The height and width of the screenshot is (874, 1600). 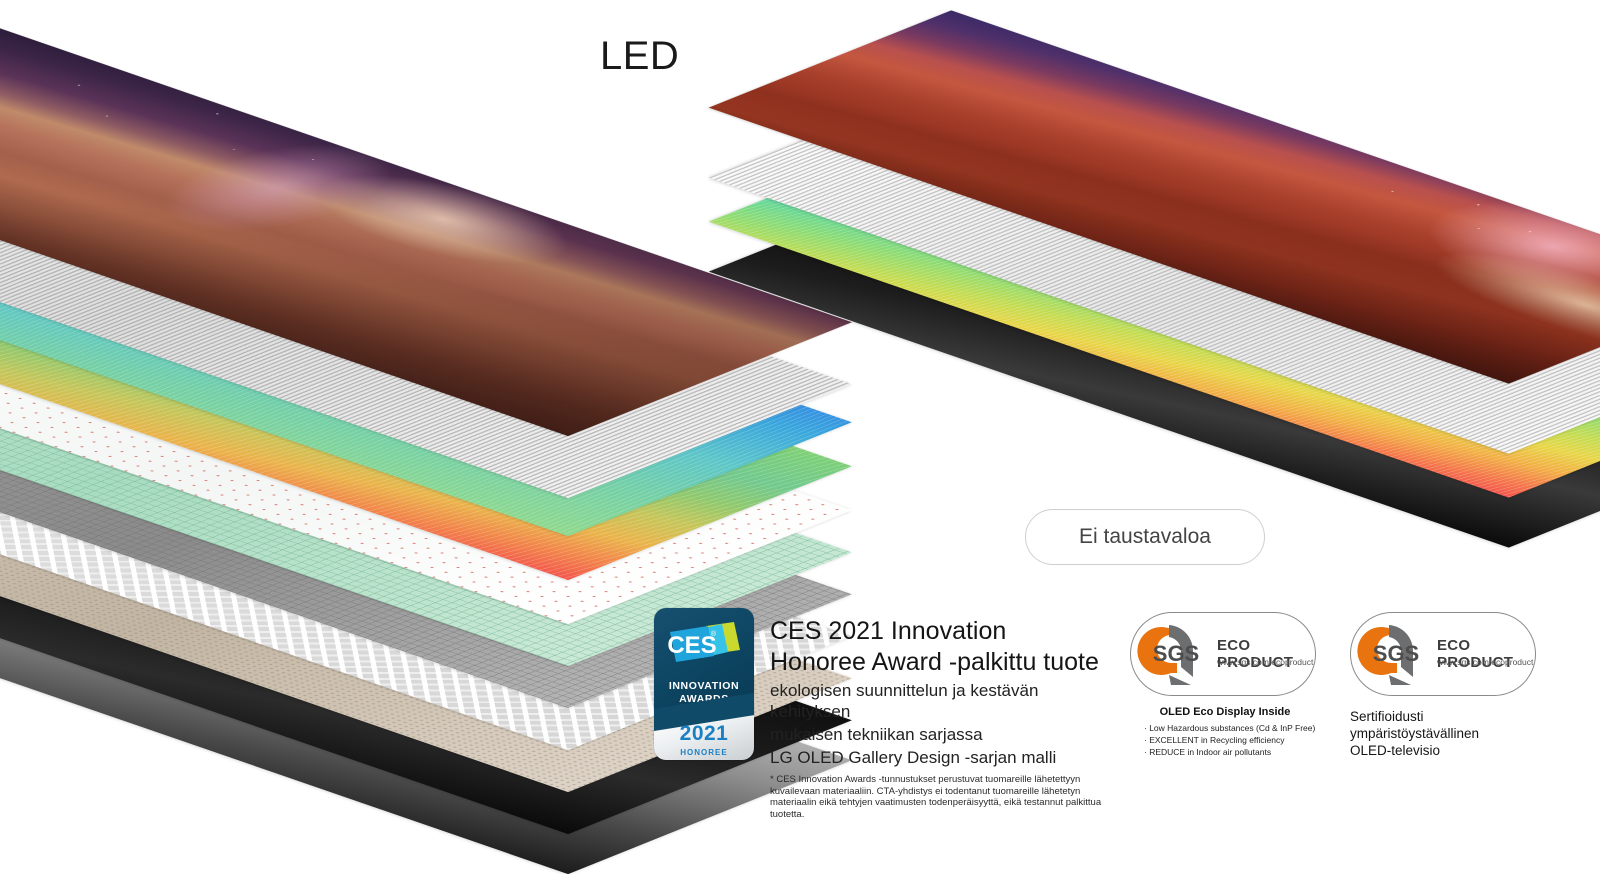 What do you see at coordinates (1255, 654) in the screenshot?
I see `sgs-eco-product-label-left: ECO PRODUCT` at bounding box center [1255, 654].